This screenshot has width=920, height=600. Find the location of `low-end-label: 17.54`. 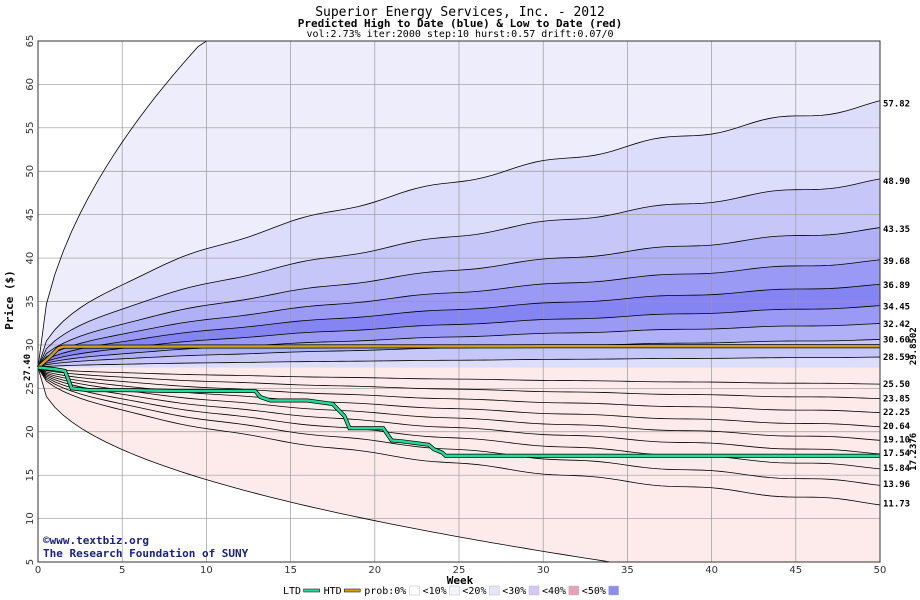

low-end-label: 17.54 is located at coordinates (897, 454).